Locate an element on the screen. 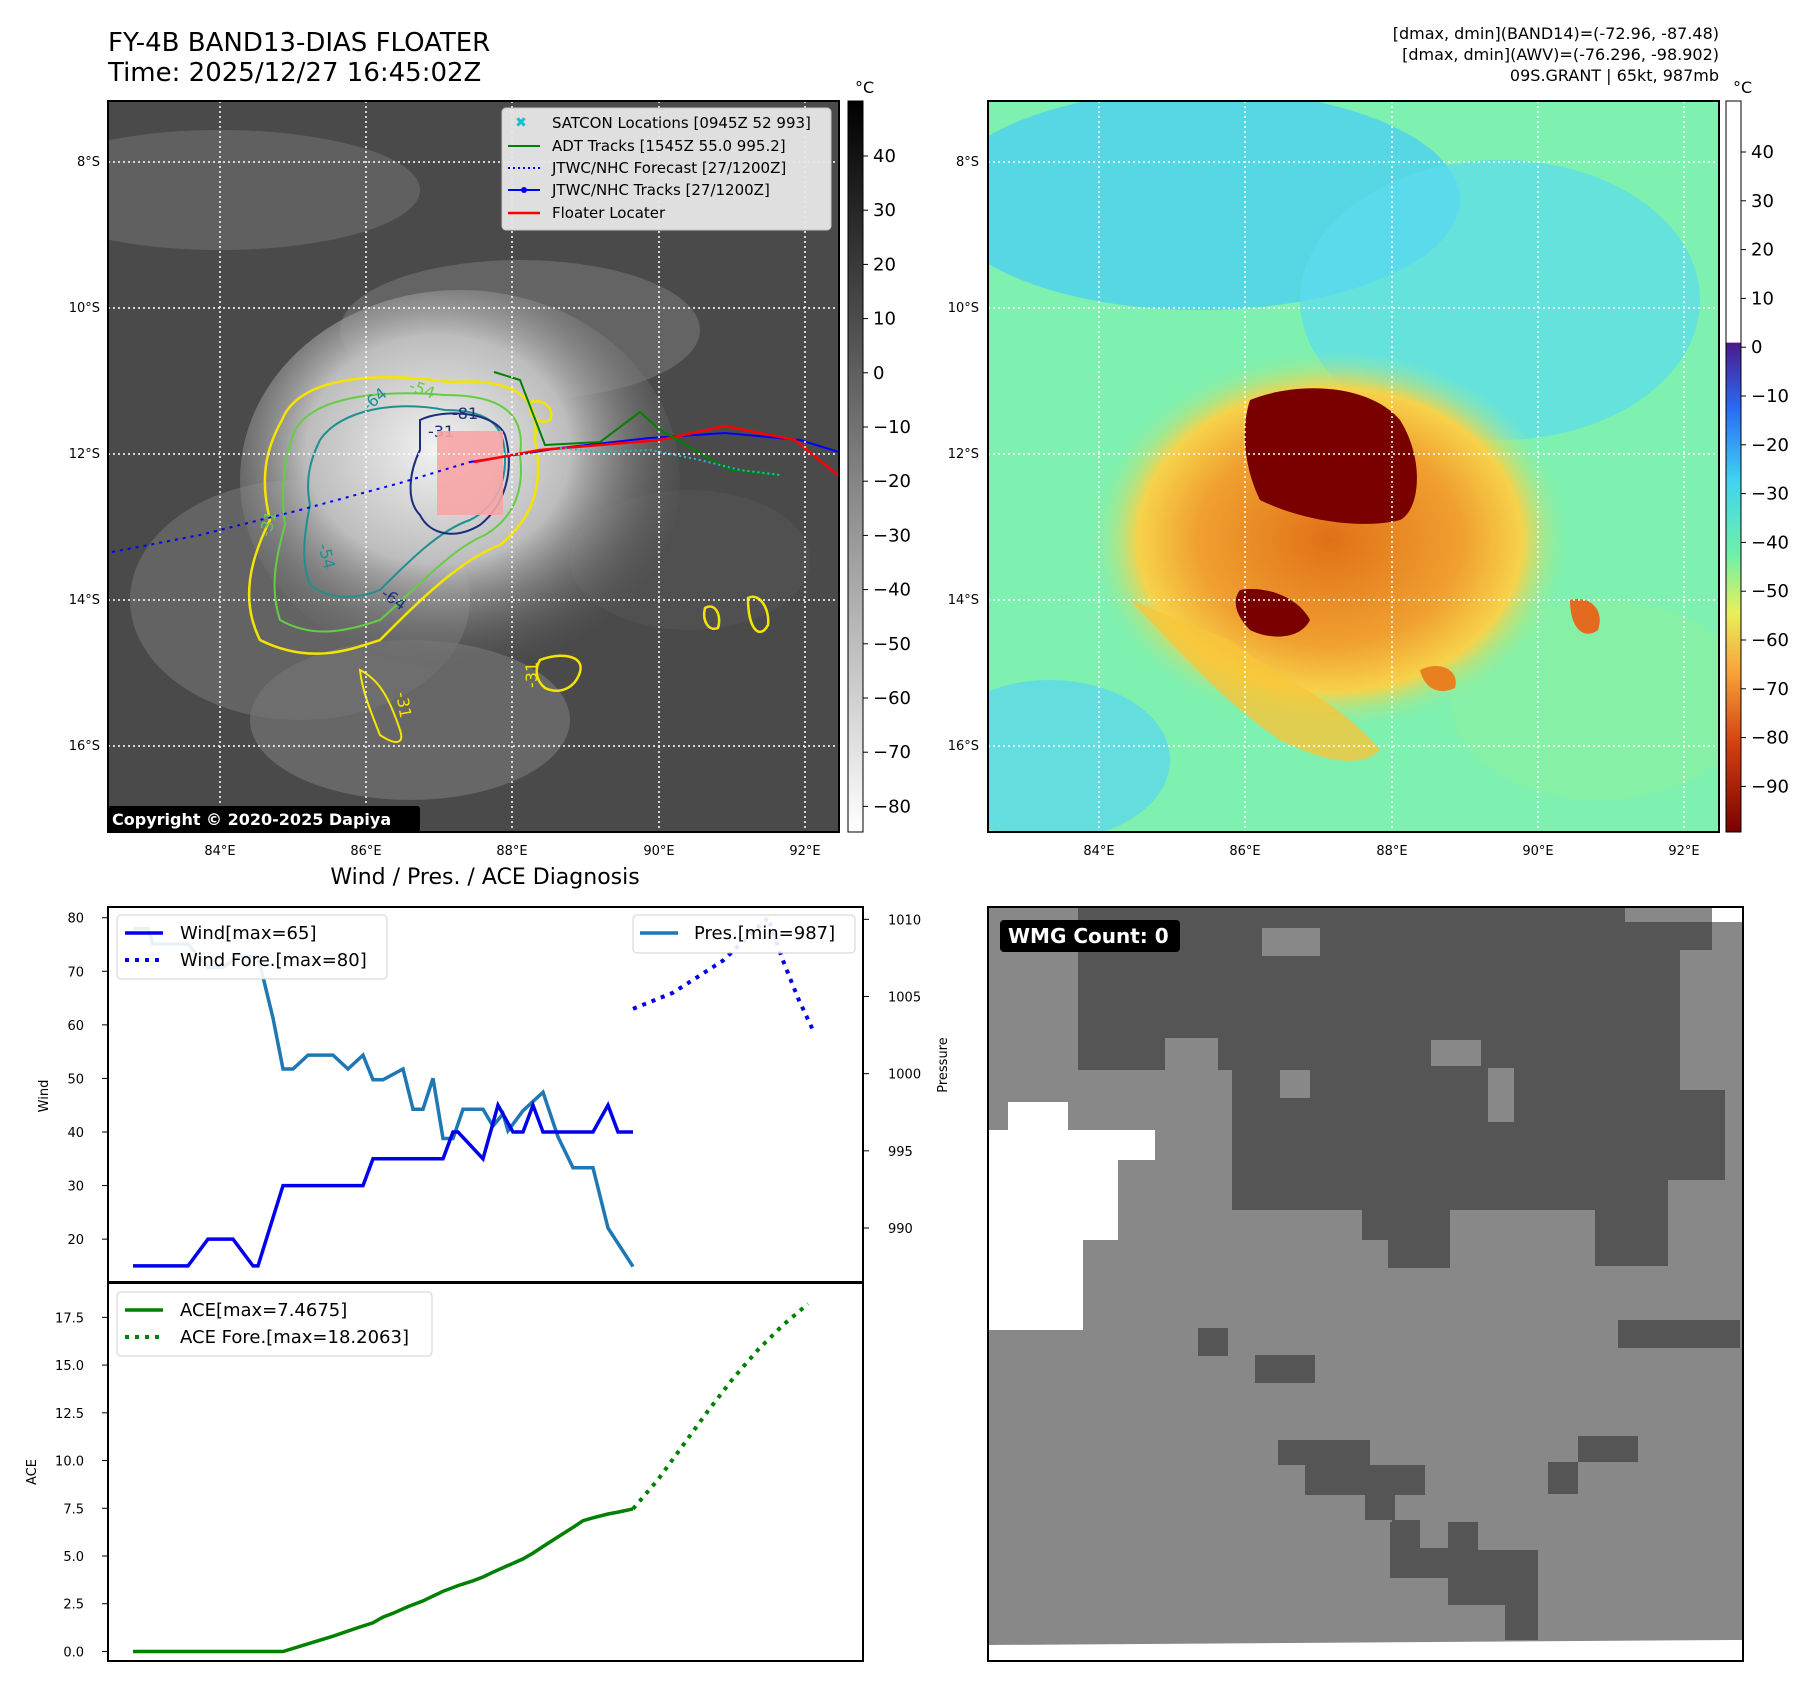  contour-lightgreen is located at coordinates (397, 512).